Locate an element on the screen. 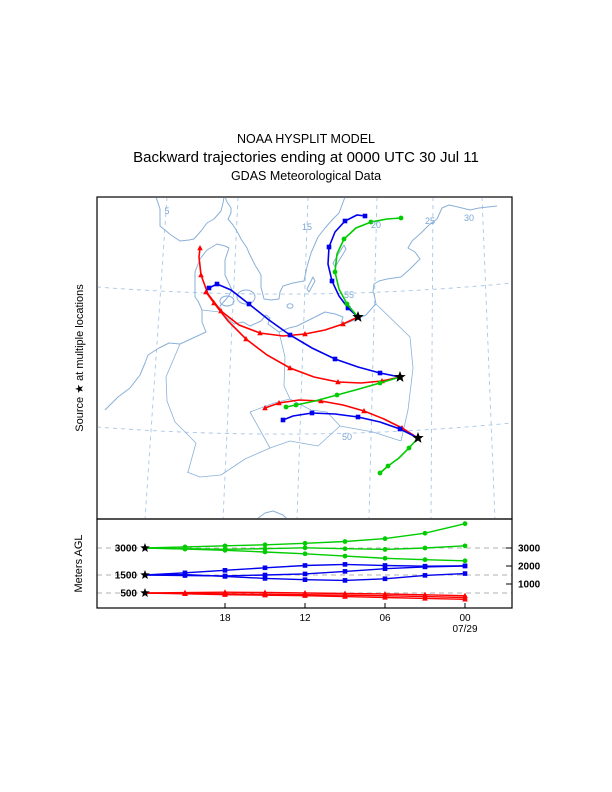 This screenshot has height=792, width=612. time-tick-label: 00 is located at coordinates (465, 618).